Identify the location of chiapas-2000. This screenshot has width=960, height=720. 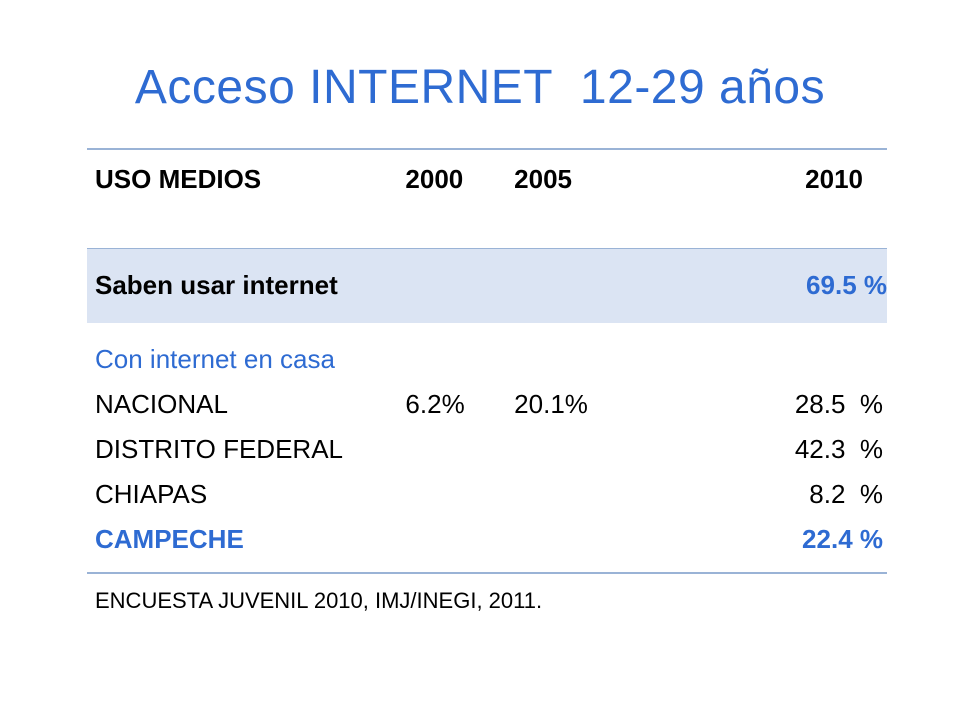
(459, 494).